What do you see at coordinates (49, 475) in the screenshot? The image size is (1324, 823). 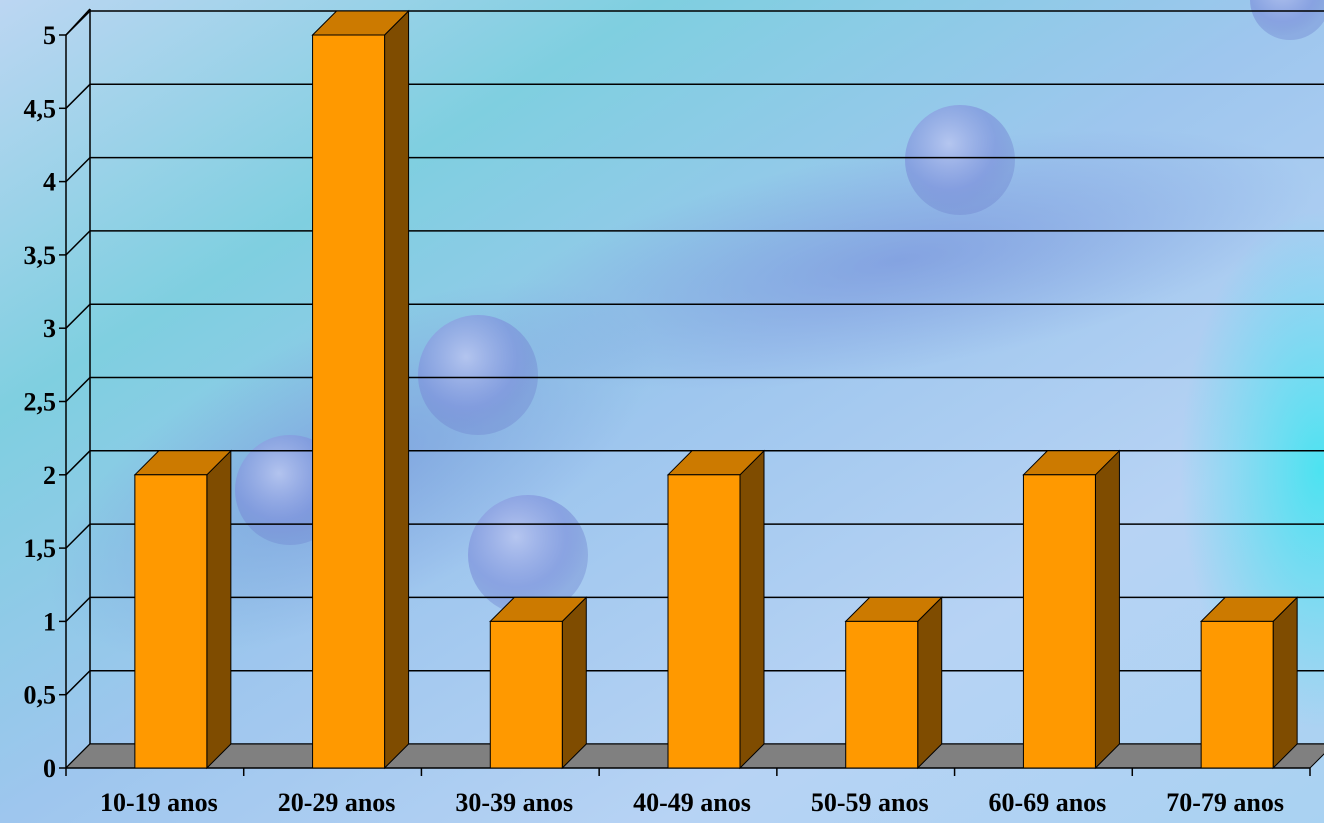 I see `y-tick-label: 2` at bounding box center [49, 475].